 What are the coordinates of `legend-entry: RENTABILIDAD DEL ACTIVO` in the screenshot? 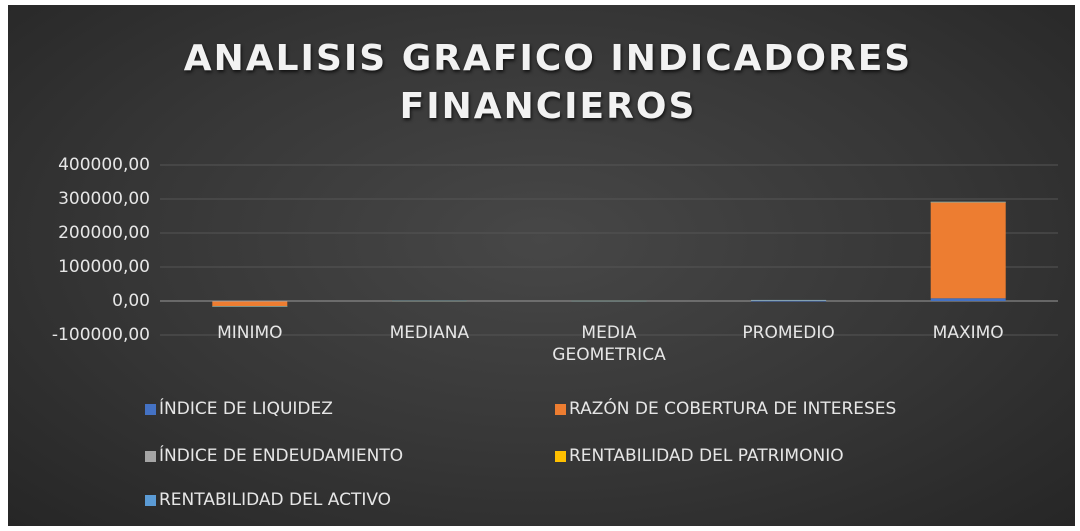 It's located at (268, 500).